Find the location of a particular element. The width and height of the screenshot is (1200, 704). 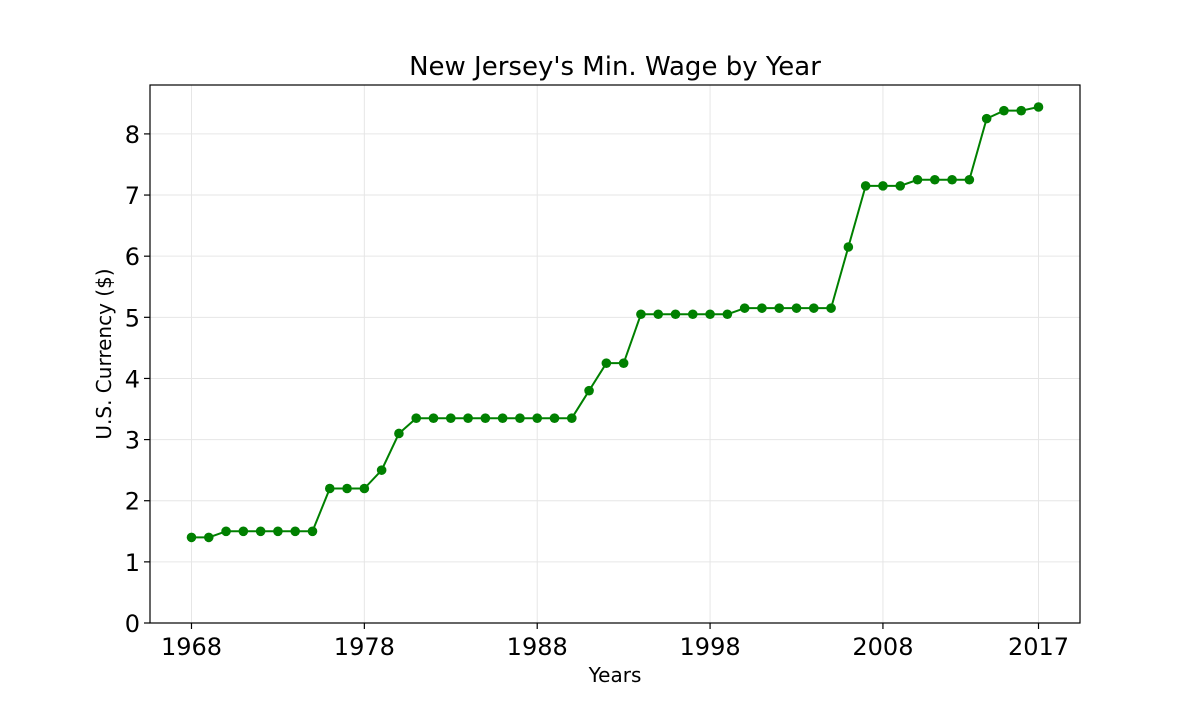

y-axis-label: U.S. Currency ($) is located at coordinates (104, 353).